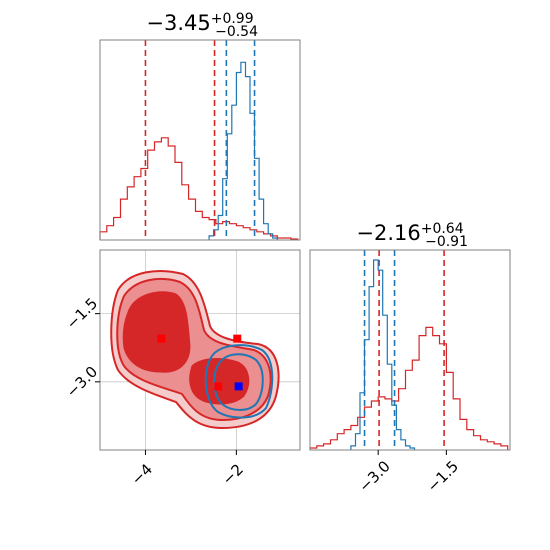 The height and width of the screenshot is (550, 550). I want to click on title-param2-lower-text: −0.91, so click(446, 242).